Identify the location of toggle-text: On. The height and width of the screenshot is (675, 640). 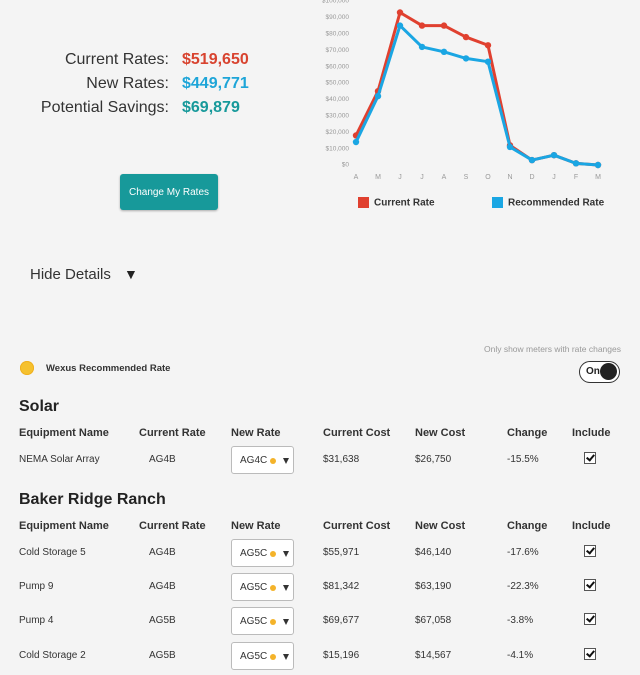
(593, 371).